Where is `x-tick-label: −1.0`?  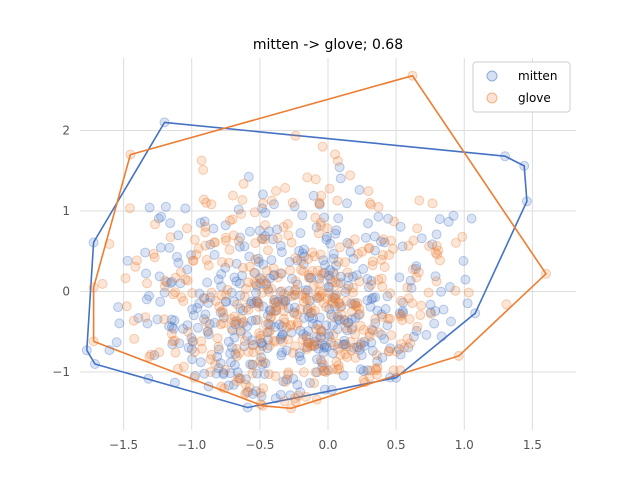 x-tick-label: −1.0 is located at coordinates (191, 445).